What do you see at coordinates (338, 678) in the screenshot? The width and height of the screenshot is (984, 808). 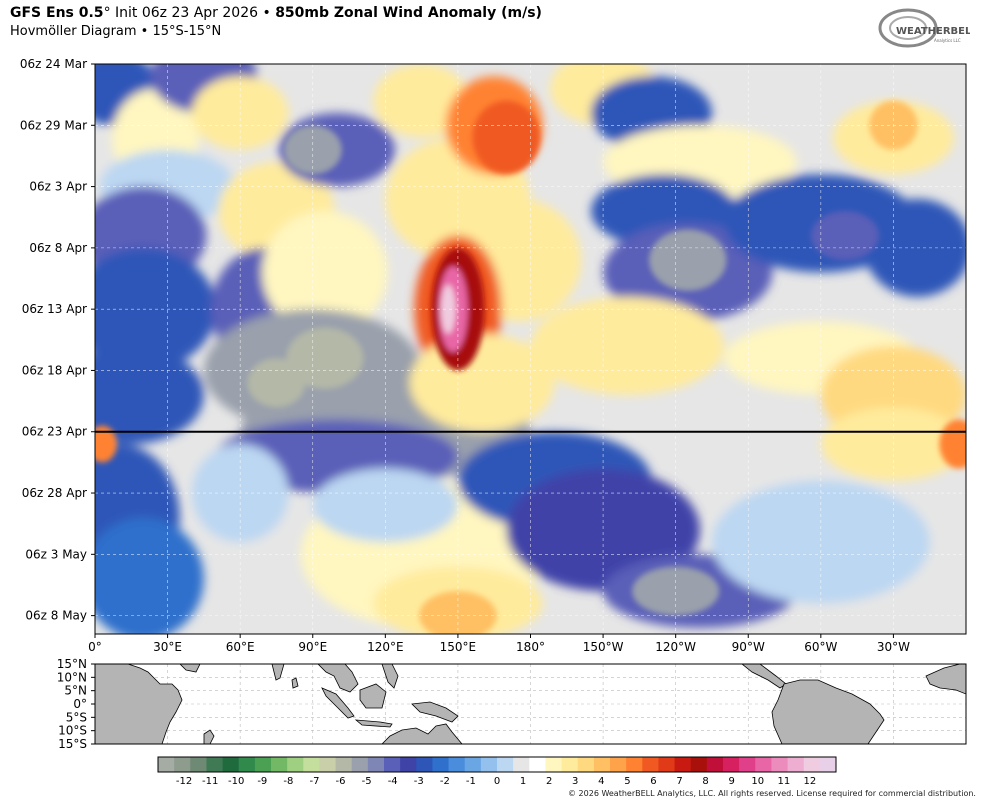 I see `southeast-asia` at bounding box center [338, 678].